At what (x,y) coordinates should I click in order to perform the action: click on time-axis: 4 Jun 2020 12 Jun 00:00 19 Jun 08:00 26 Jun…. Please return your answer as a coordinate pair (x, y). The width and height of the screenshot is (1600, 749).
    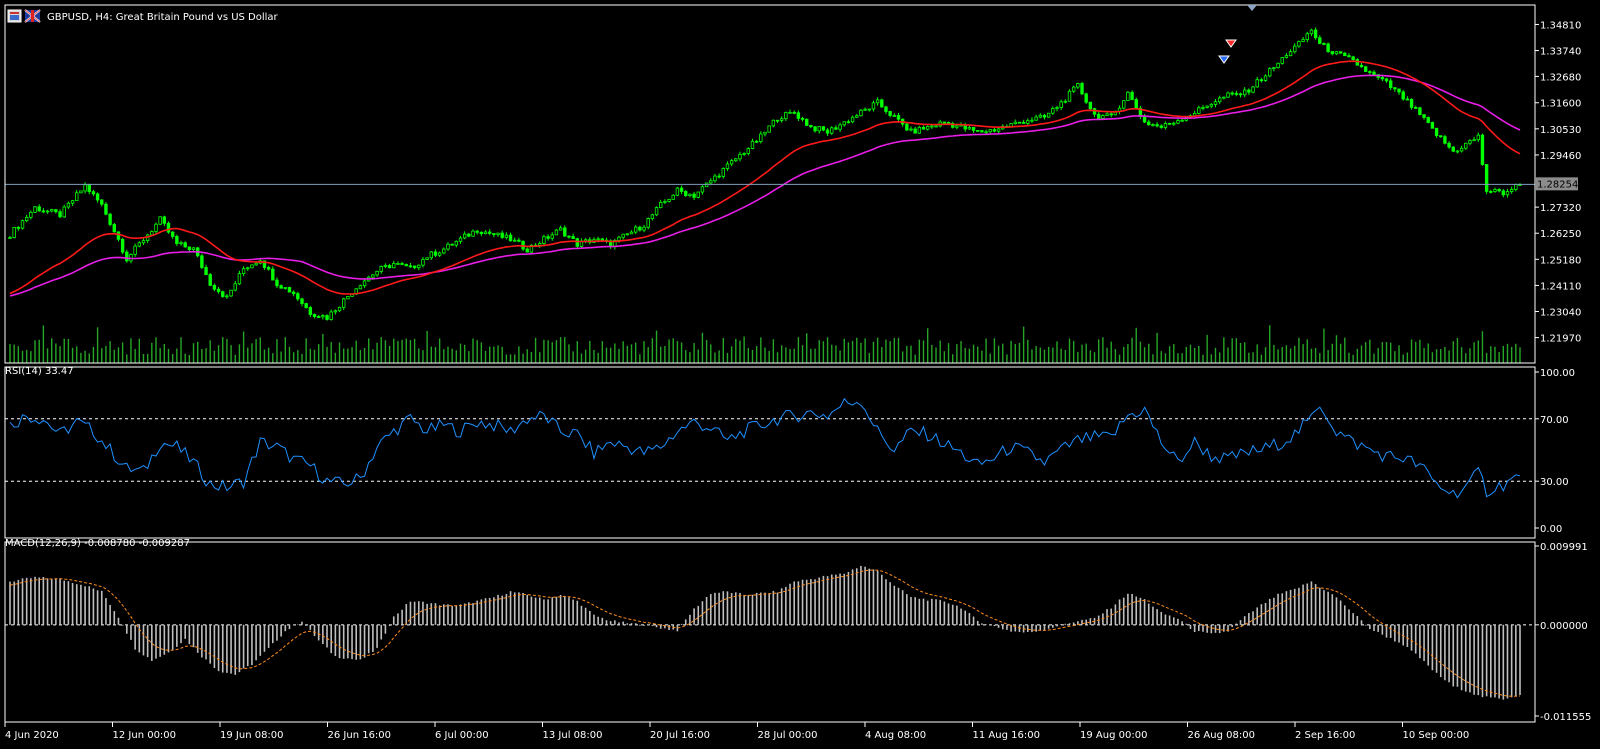
    Looking at the image, I should click on (737, 731).